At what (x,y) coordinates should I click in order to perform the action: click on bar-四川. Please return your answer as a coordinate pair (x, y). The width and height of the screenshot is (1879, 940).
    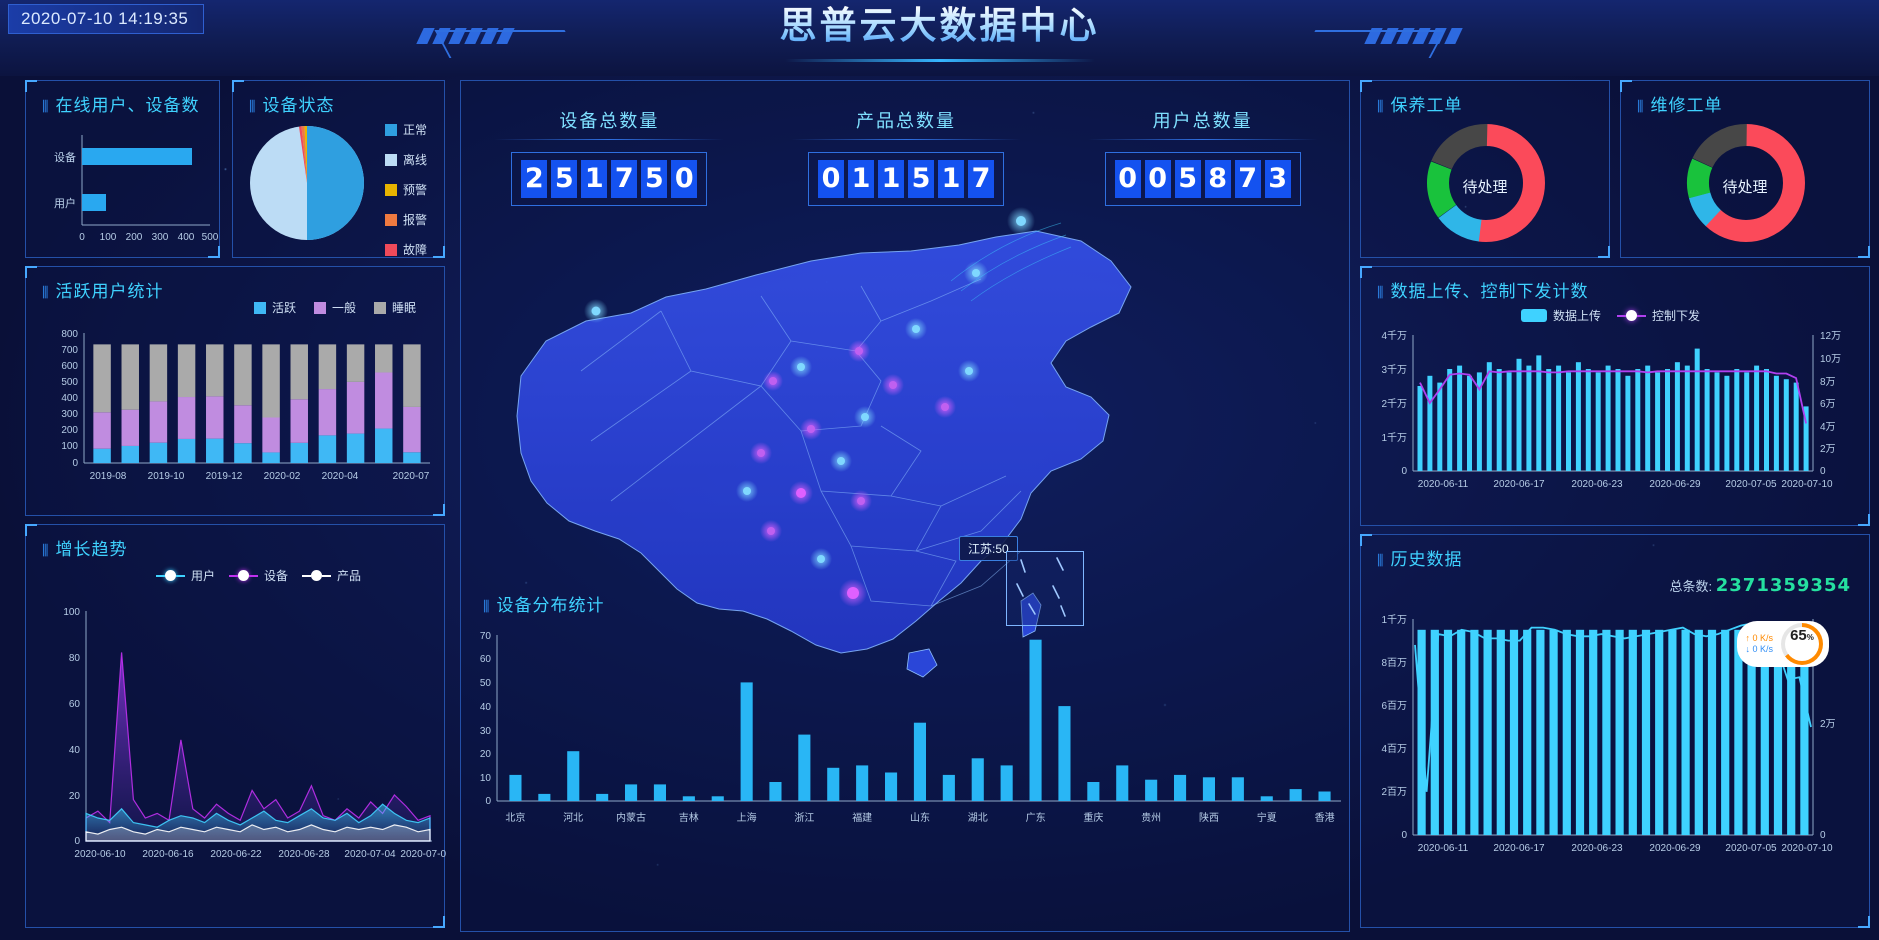
    Looking at the image, I should click on (1122, 783).